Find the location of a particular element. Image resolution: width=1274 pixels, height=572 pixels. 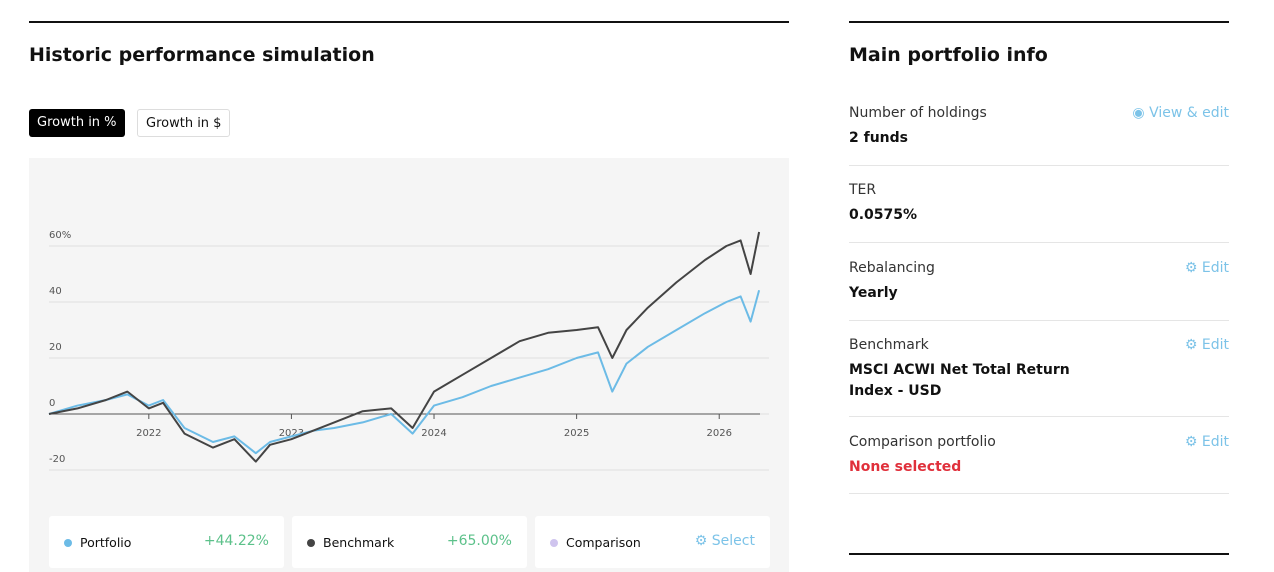

section-title: Historic performance simulation is located at coordinates (202, 55).